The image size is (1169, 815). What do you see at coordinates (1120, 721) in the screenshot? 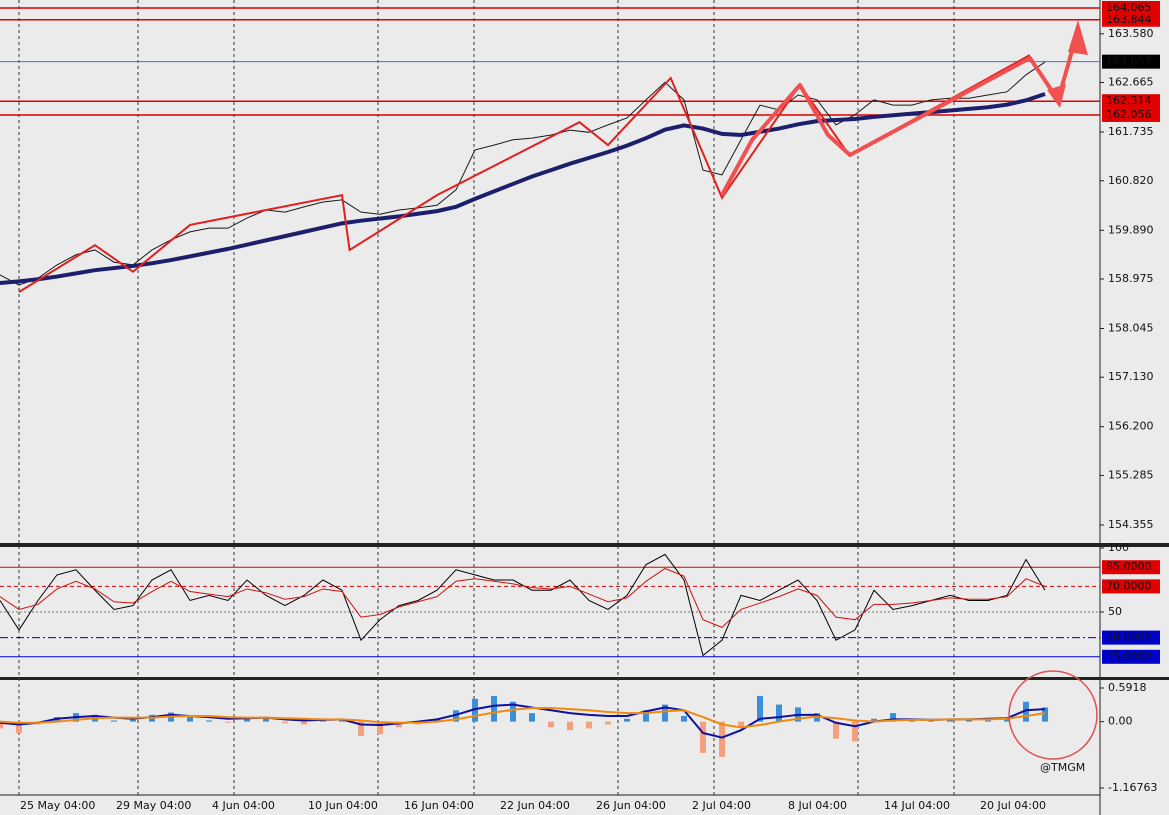
I see `y-tick-label: 0.00` at bounding box center [1120, 721].